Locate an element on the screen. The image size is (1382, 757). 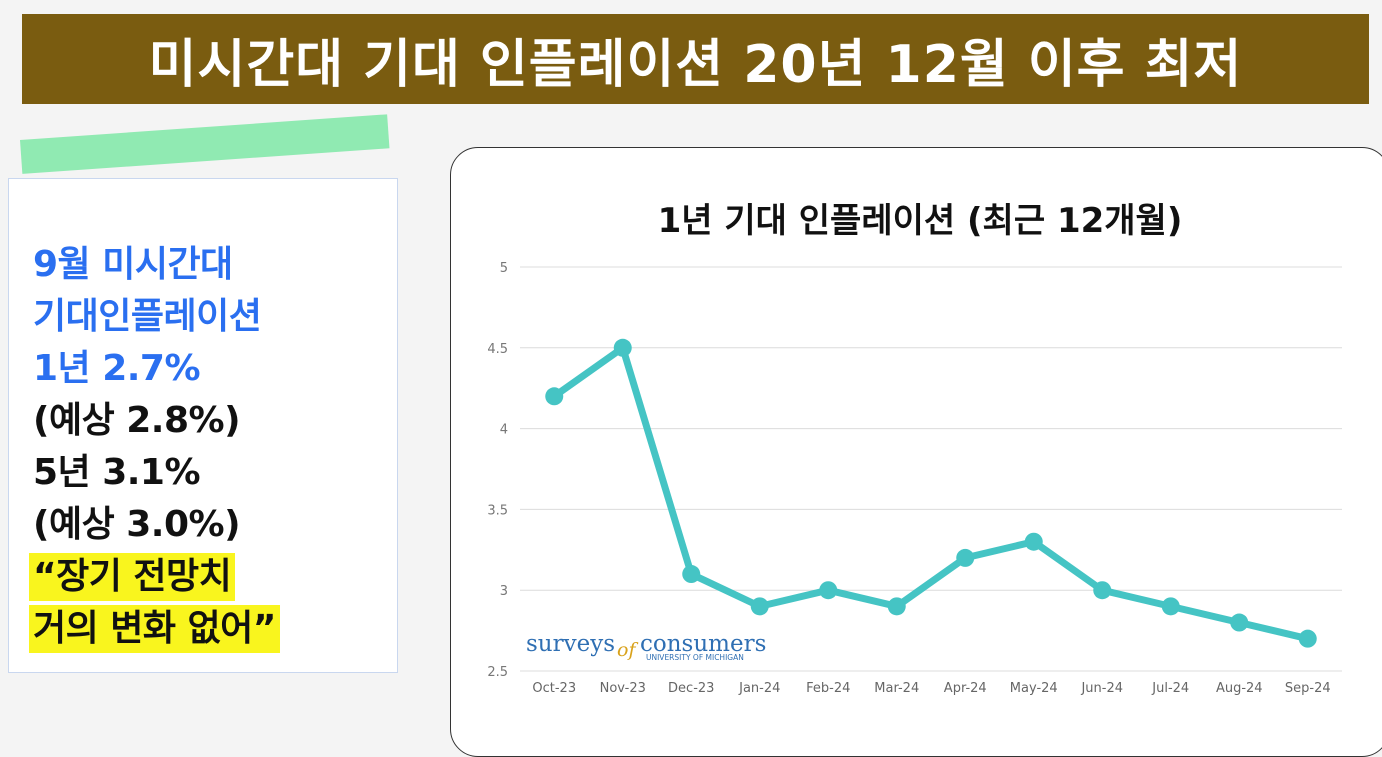
title-banner: 미시간대 기대 인플레이션 20년 12월 이후 최저 is located at coordinates (695, 59).